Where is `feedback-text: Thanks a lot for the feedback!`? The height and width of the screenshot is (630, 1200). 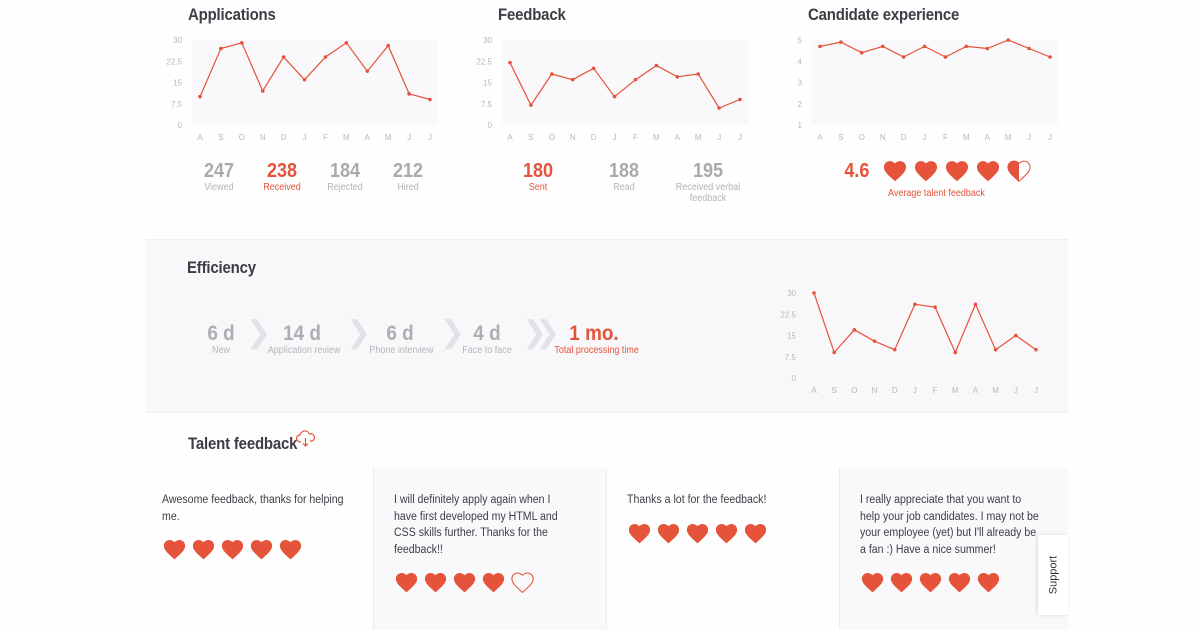 feedback-text: Thanks a lot for the feedback! is located at coordinates (697, 500).